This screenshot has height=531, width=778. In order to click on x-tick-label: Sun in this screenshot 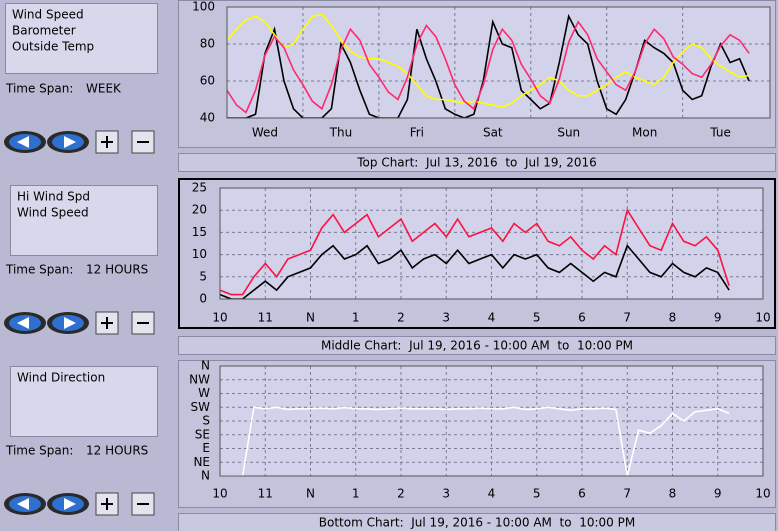, I will do `click(568, 133)`.